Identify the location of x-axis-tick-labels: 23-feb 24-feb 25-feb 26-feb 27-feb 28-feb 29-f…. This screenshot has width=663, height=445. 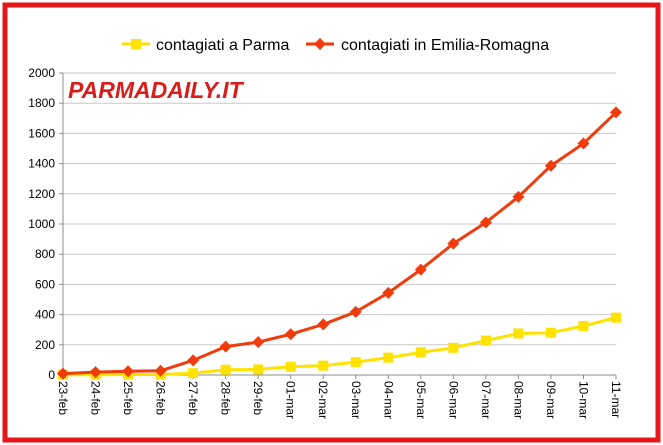
(339, 400).